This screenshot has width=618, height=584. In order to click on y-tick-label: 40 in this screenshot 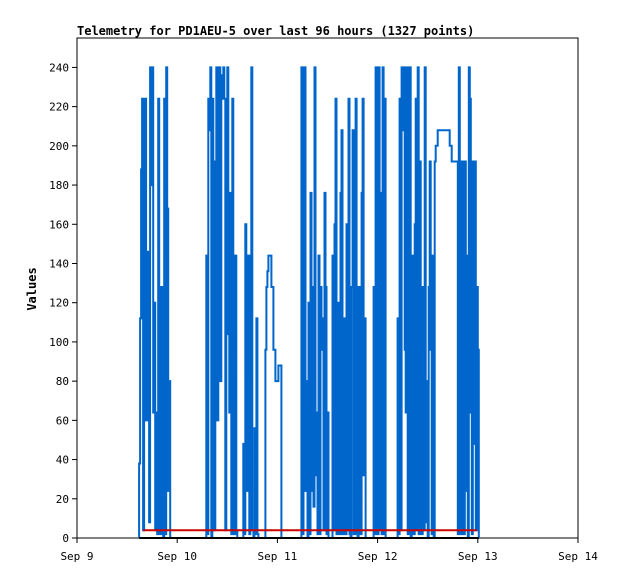, I will do `click(62, 460)`.